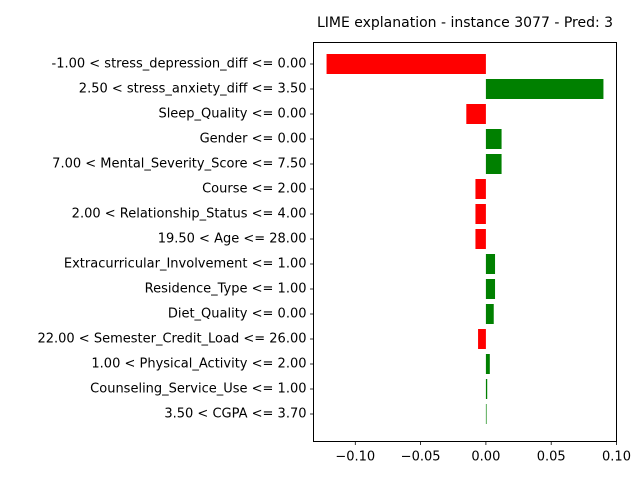  Describe the element at coordinates (171, 339) in the screenshot. I see `y-tick-label: 22.00 < Semester_Credit_Load <= 26.00` at that location.